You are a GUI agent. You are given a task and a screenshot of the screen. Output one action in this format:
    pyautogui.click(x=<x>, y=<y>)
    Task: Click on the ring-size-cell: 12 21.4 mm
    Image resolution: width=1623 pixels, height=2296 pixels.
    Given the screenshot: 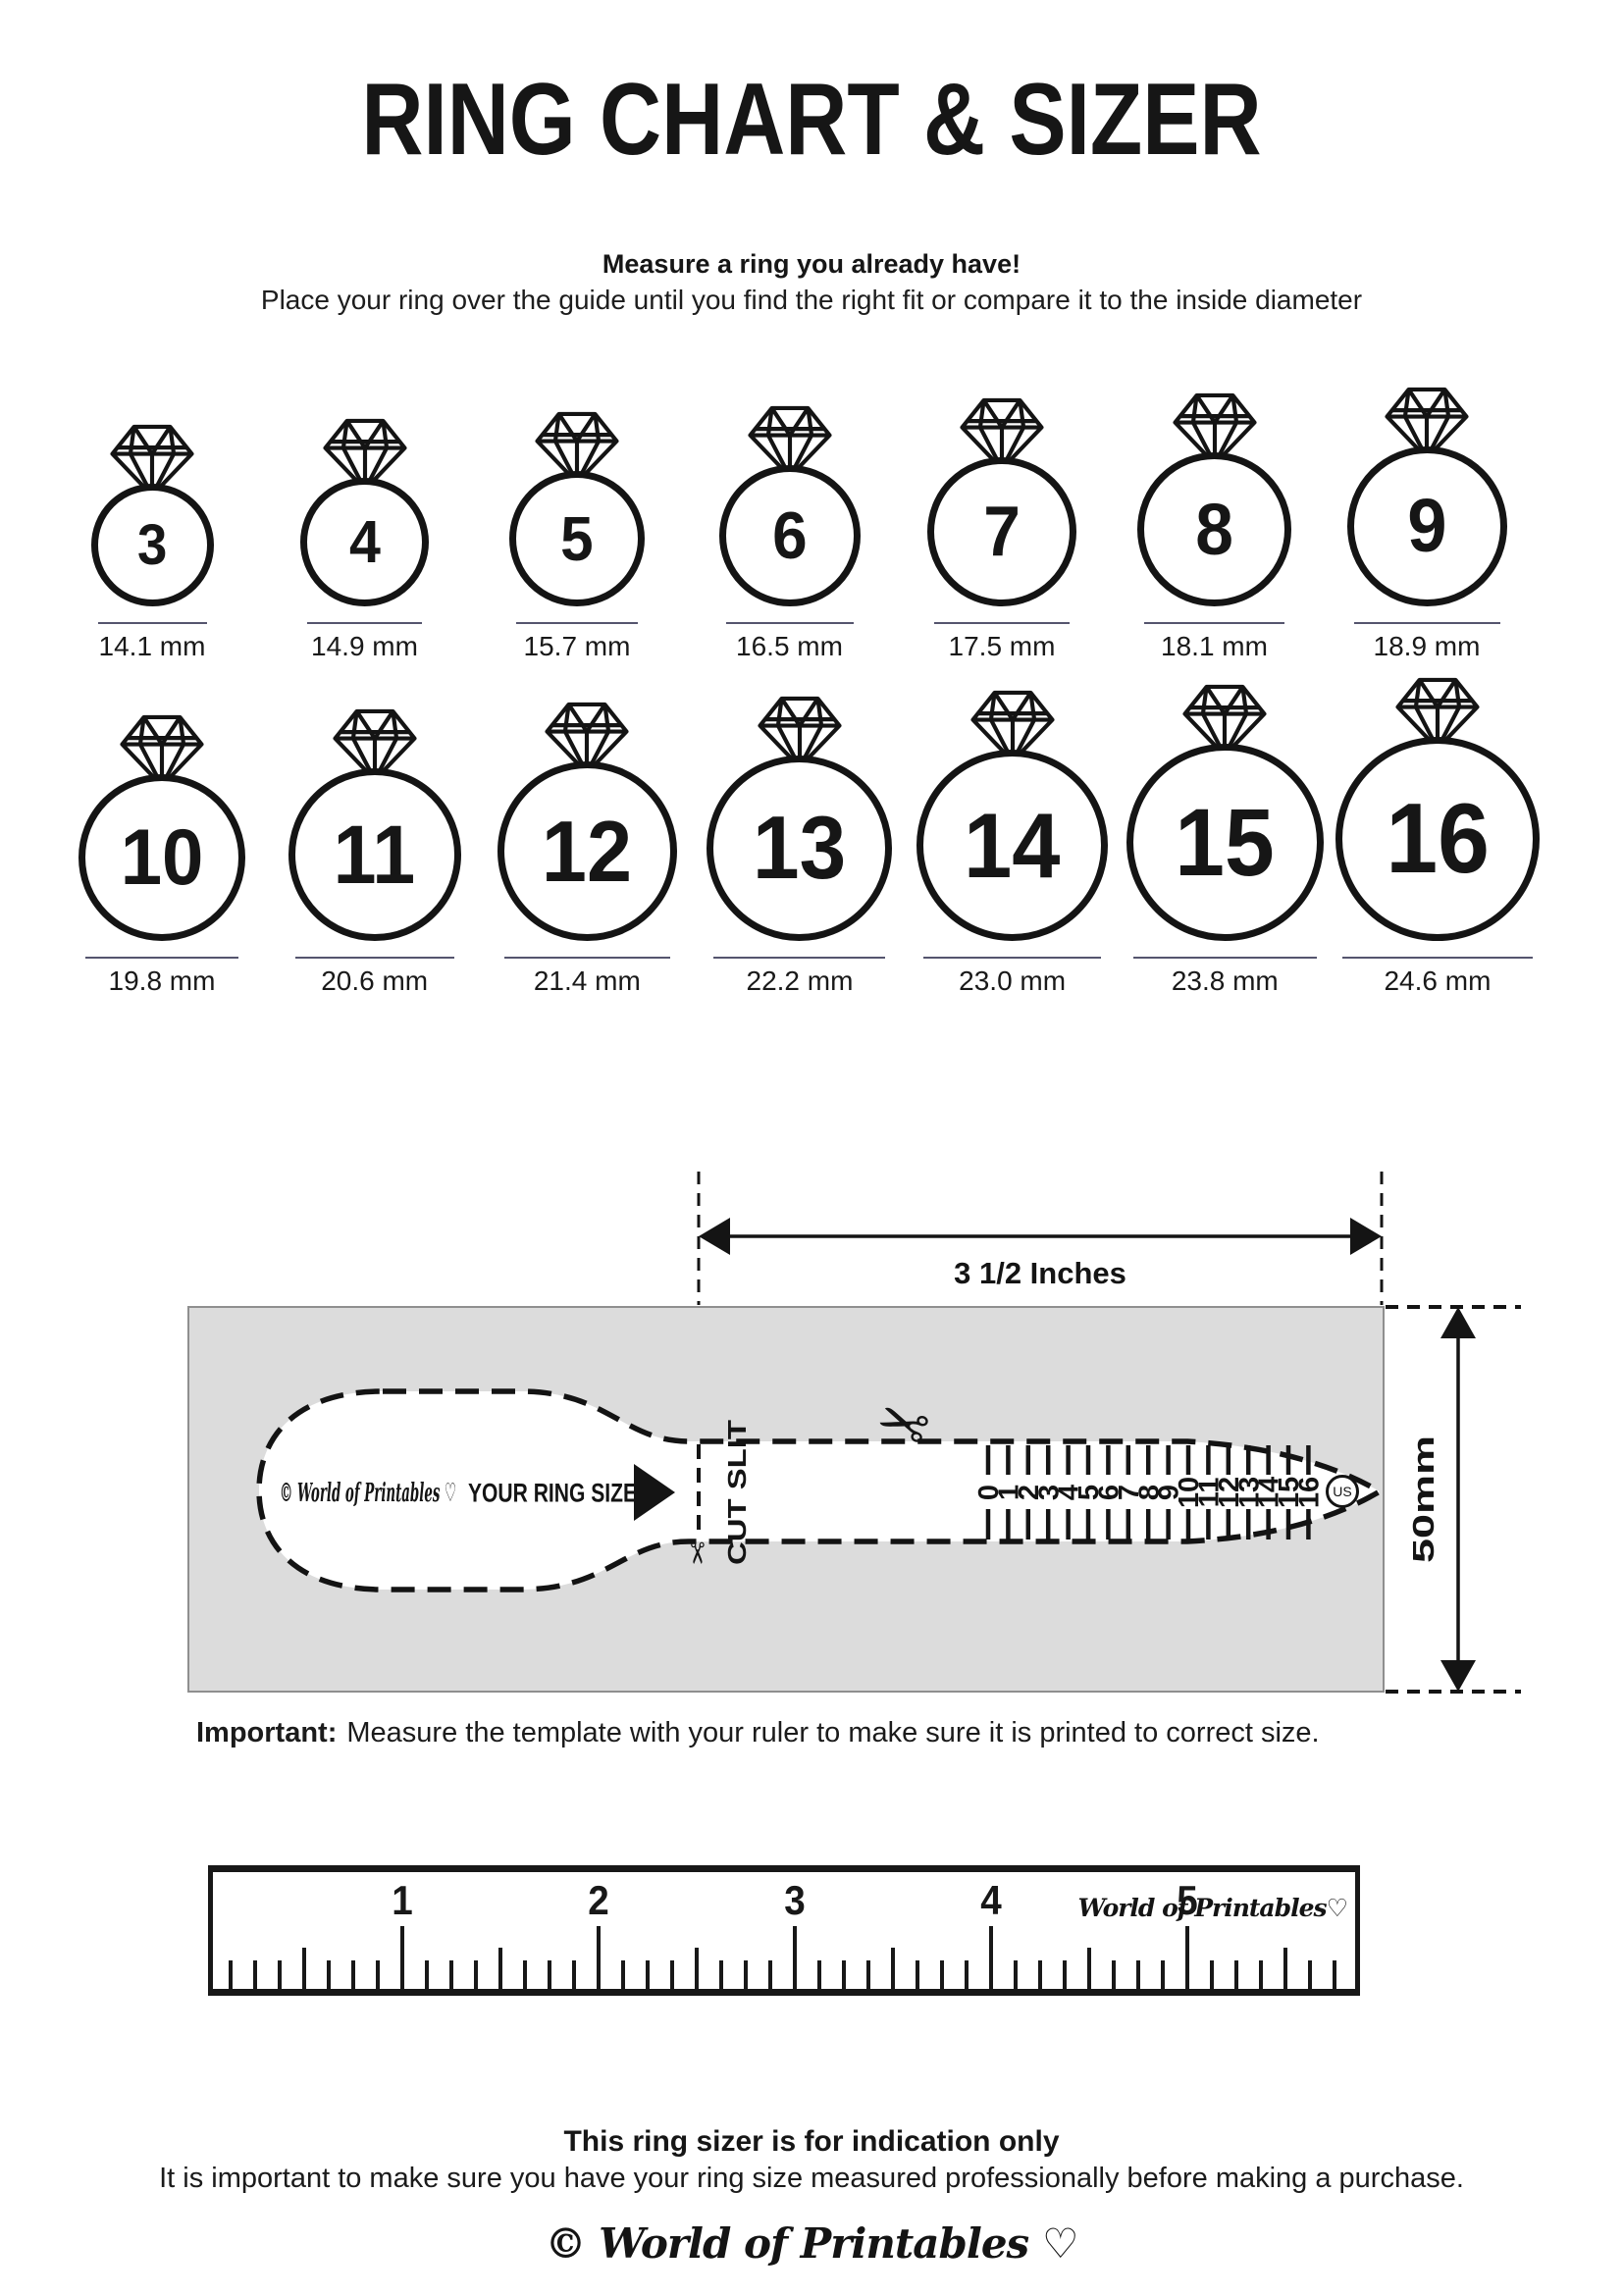 What is the action you would take?
    pyautogui.click(x=587, y=848)
    